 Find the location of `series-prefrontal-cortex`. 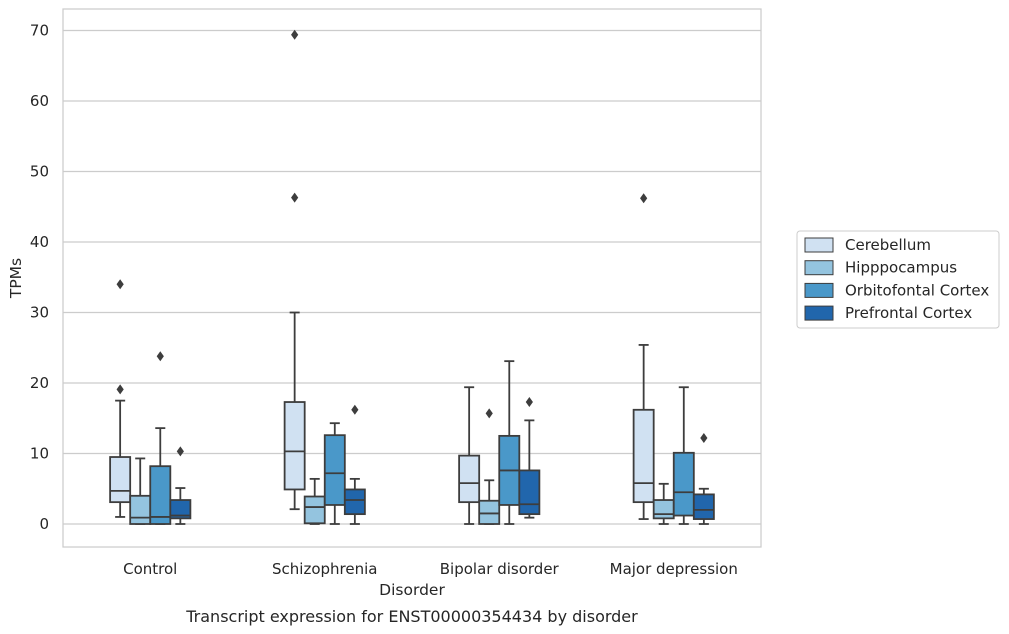

series-prefrontal-cortex is located at coordinates (442, 461).